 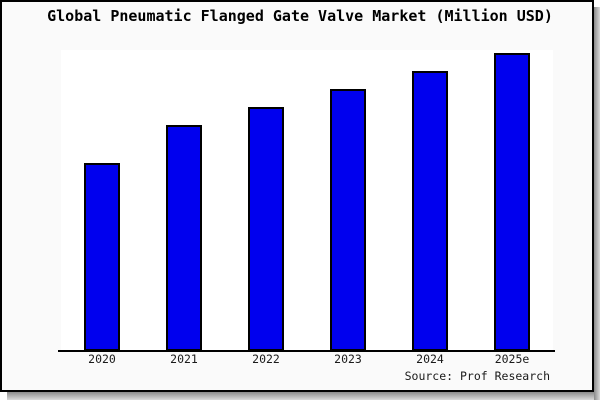 I want to click on source-caption: Source: Prof Research, so click(x=477, y=376).